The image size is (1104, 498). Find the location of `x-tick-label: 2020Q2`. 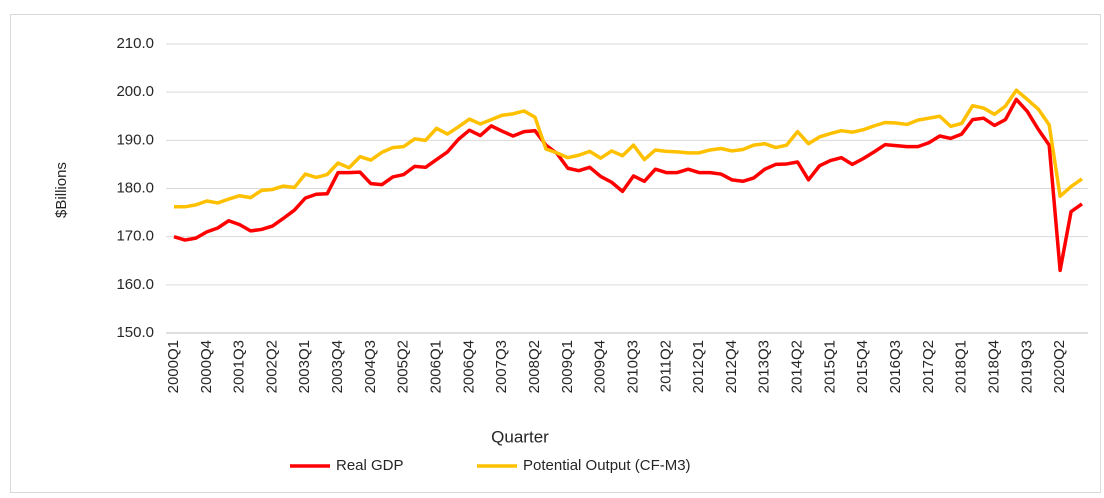

x-tick-label: 2020Q2 is located at coordinates (1059, 366).